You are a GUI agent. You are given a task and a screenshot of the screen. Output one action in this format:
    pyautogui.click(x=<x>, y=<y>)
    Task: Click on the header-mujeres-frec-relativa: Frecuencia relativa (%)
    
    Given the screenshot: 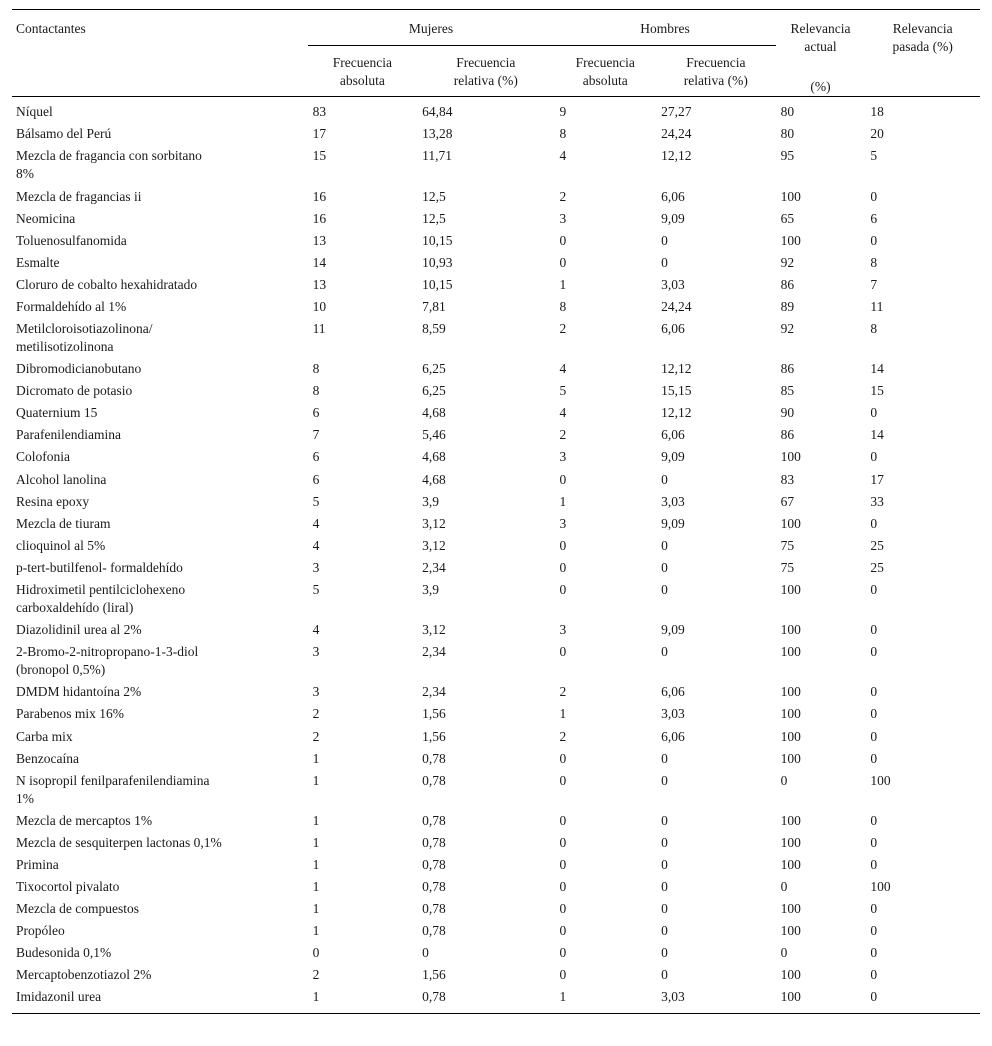 What is the action you would take?
    pyautogui.click(x=485, y=71)
    